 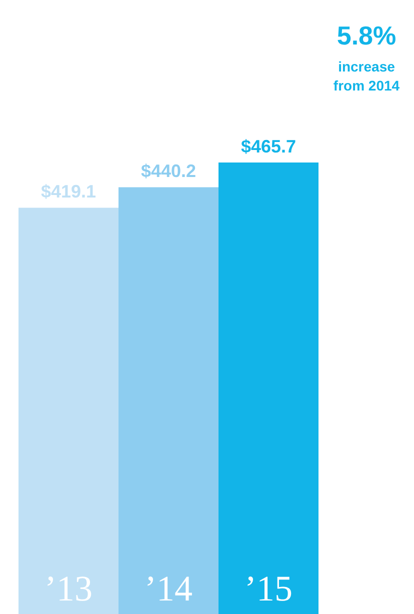 I want to click on data-label: $419.1, so click(x=68, y=192).